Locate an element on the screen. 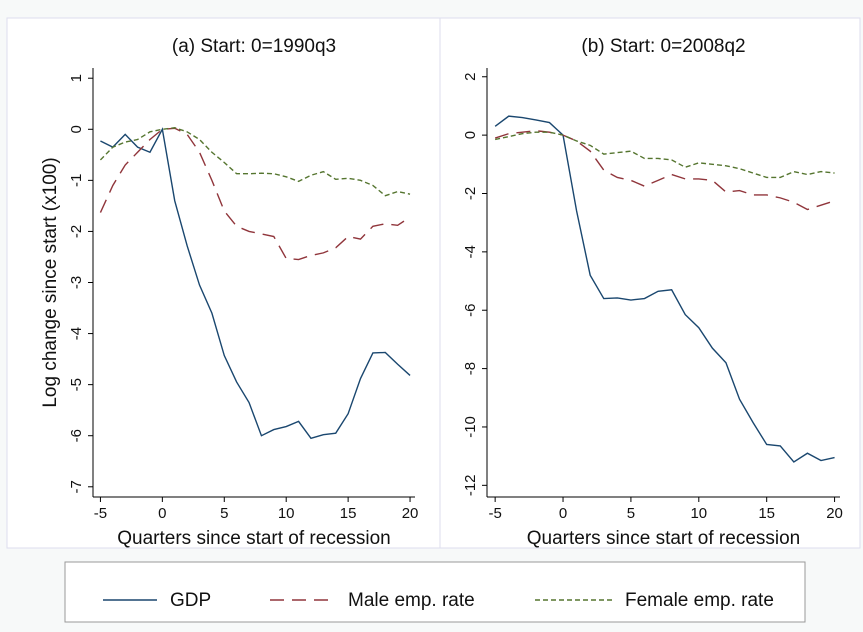 The width and height of the screenshot is (863, 632). legend-label: Male emp. rate is located at coordinates (411, 600).